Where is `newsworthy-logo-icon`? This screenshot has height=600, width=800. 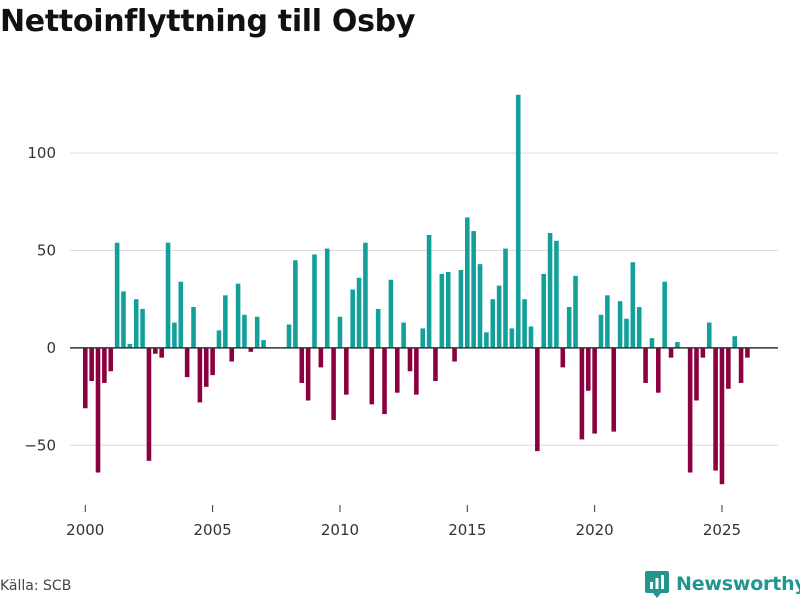 newsworthy-logo-icon is located at coordinates (657, 584).